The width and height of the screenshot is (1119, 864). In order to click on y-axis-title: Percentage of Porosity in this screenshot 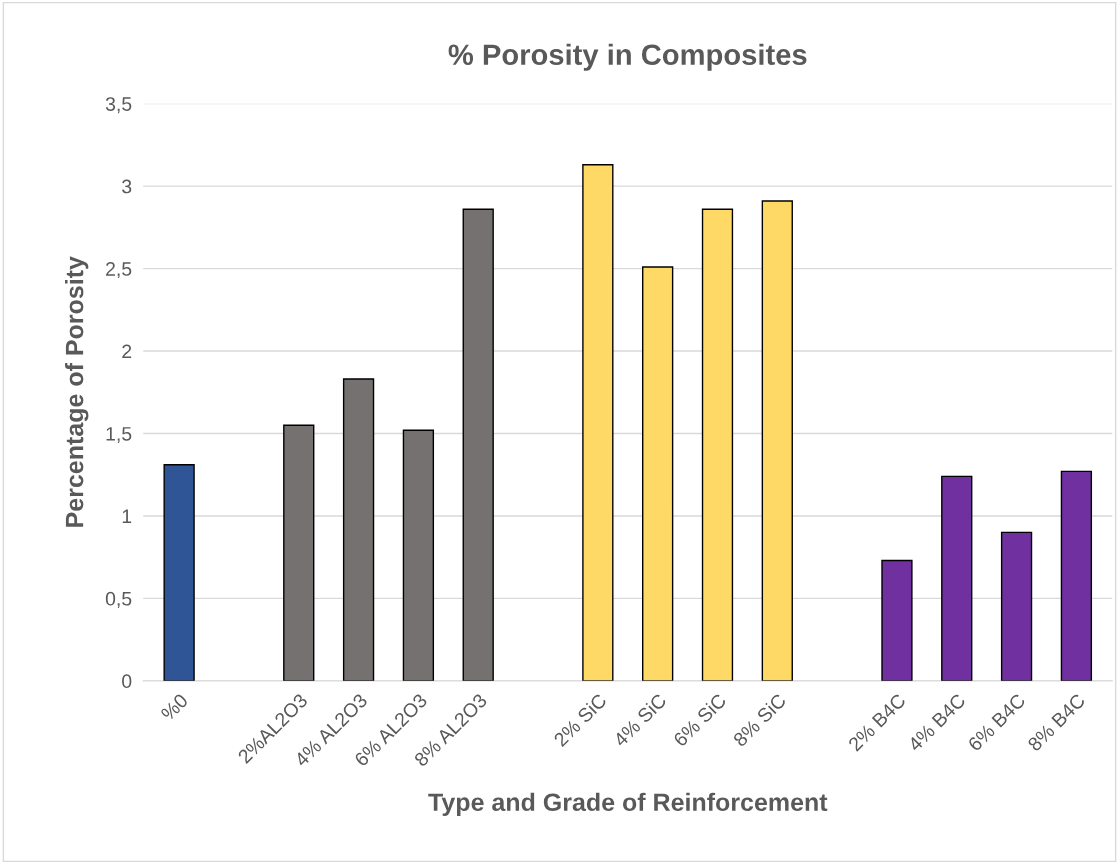, I will do `click(77, 391)`.